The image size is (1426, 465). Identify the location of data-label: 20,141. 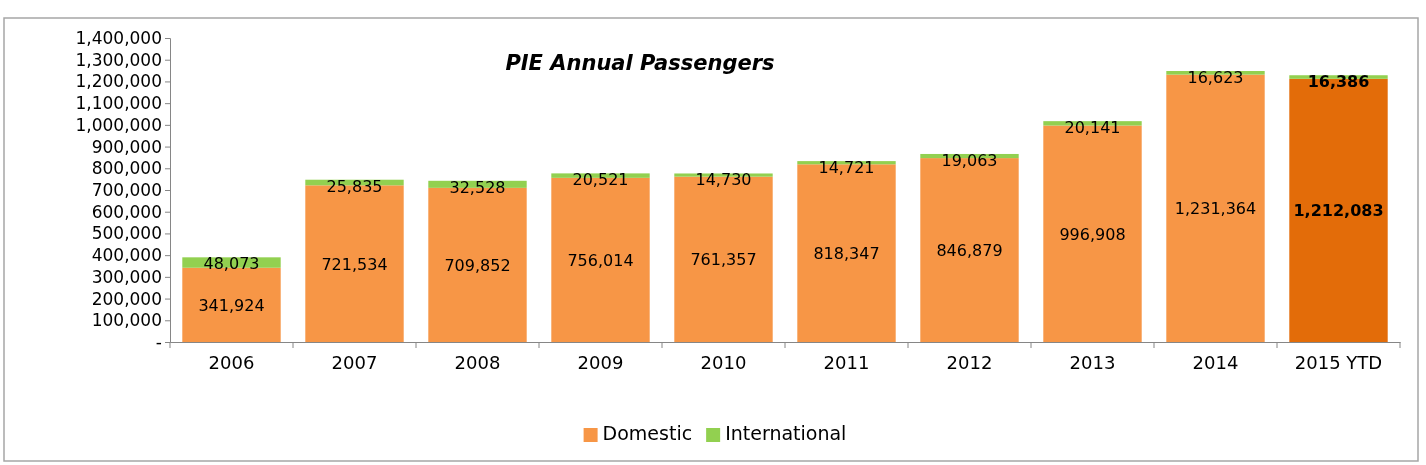
(1092, 128).